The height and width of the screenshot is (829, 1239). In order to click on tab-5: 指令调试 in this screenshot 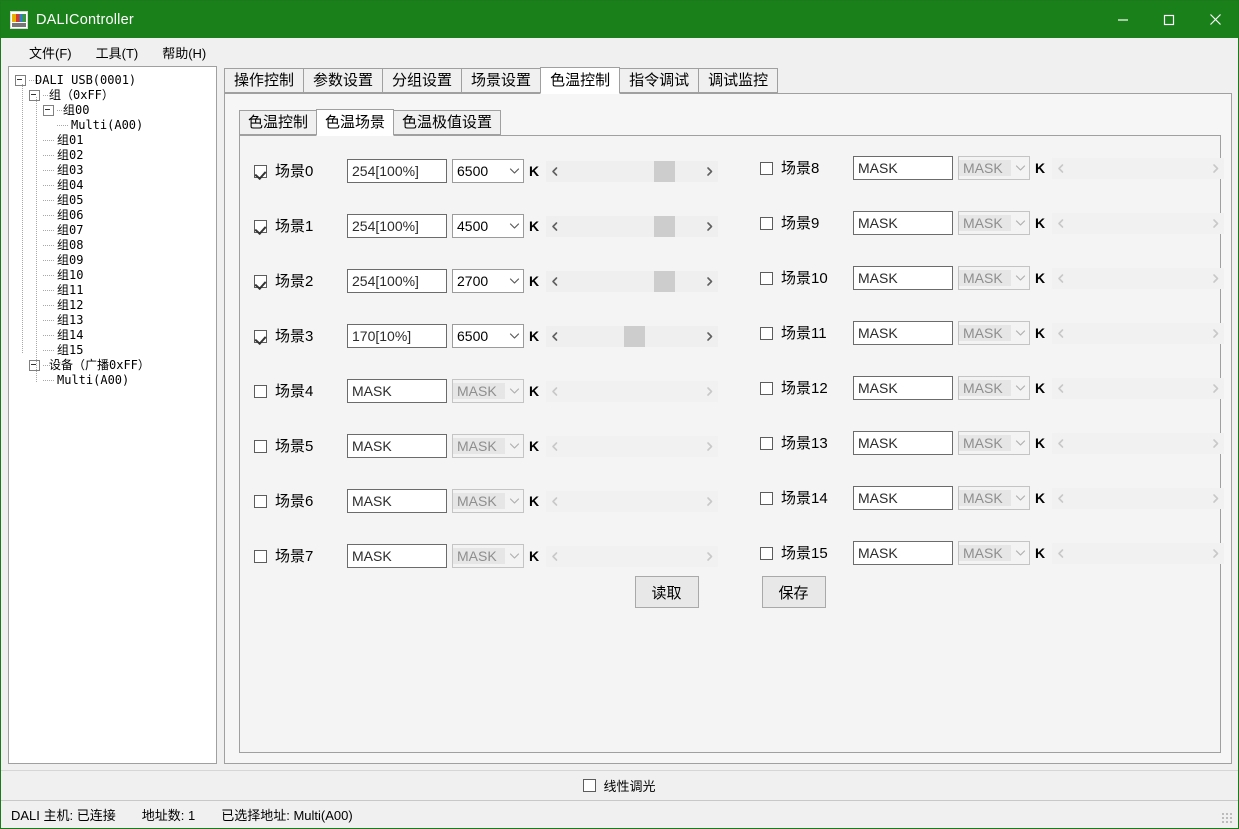, I will do `click(659, 80)`.